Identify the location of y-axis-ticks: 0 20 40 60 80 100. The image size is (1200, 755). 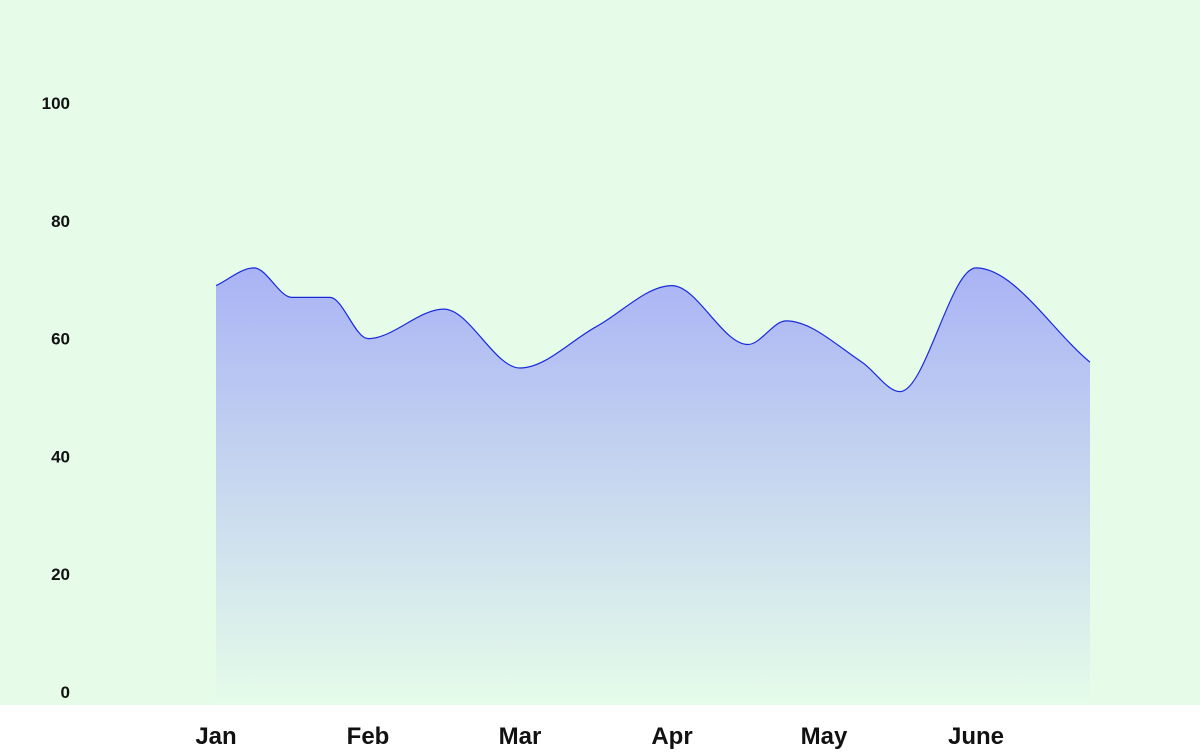
(56, 398).